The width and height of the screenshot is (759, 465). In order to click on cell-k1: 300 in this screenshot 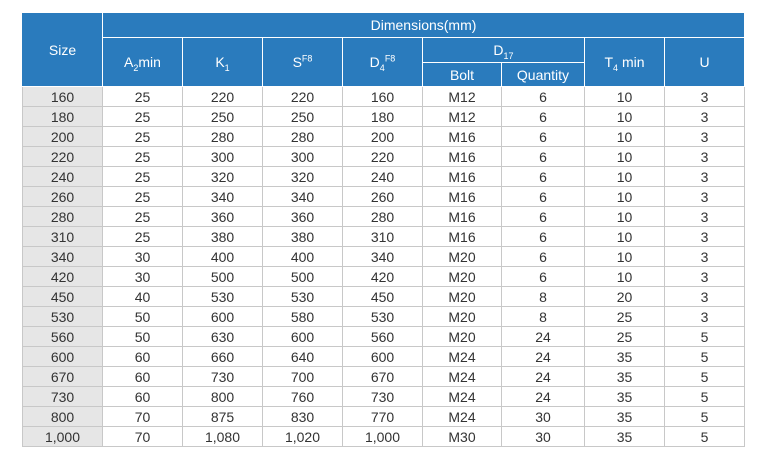, I will do `click(222, 156)`.